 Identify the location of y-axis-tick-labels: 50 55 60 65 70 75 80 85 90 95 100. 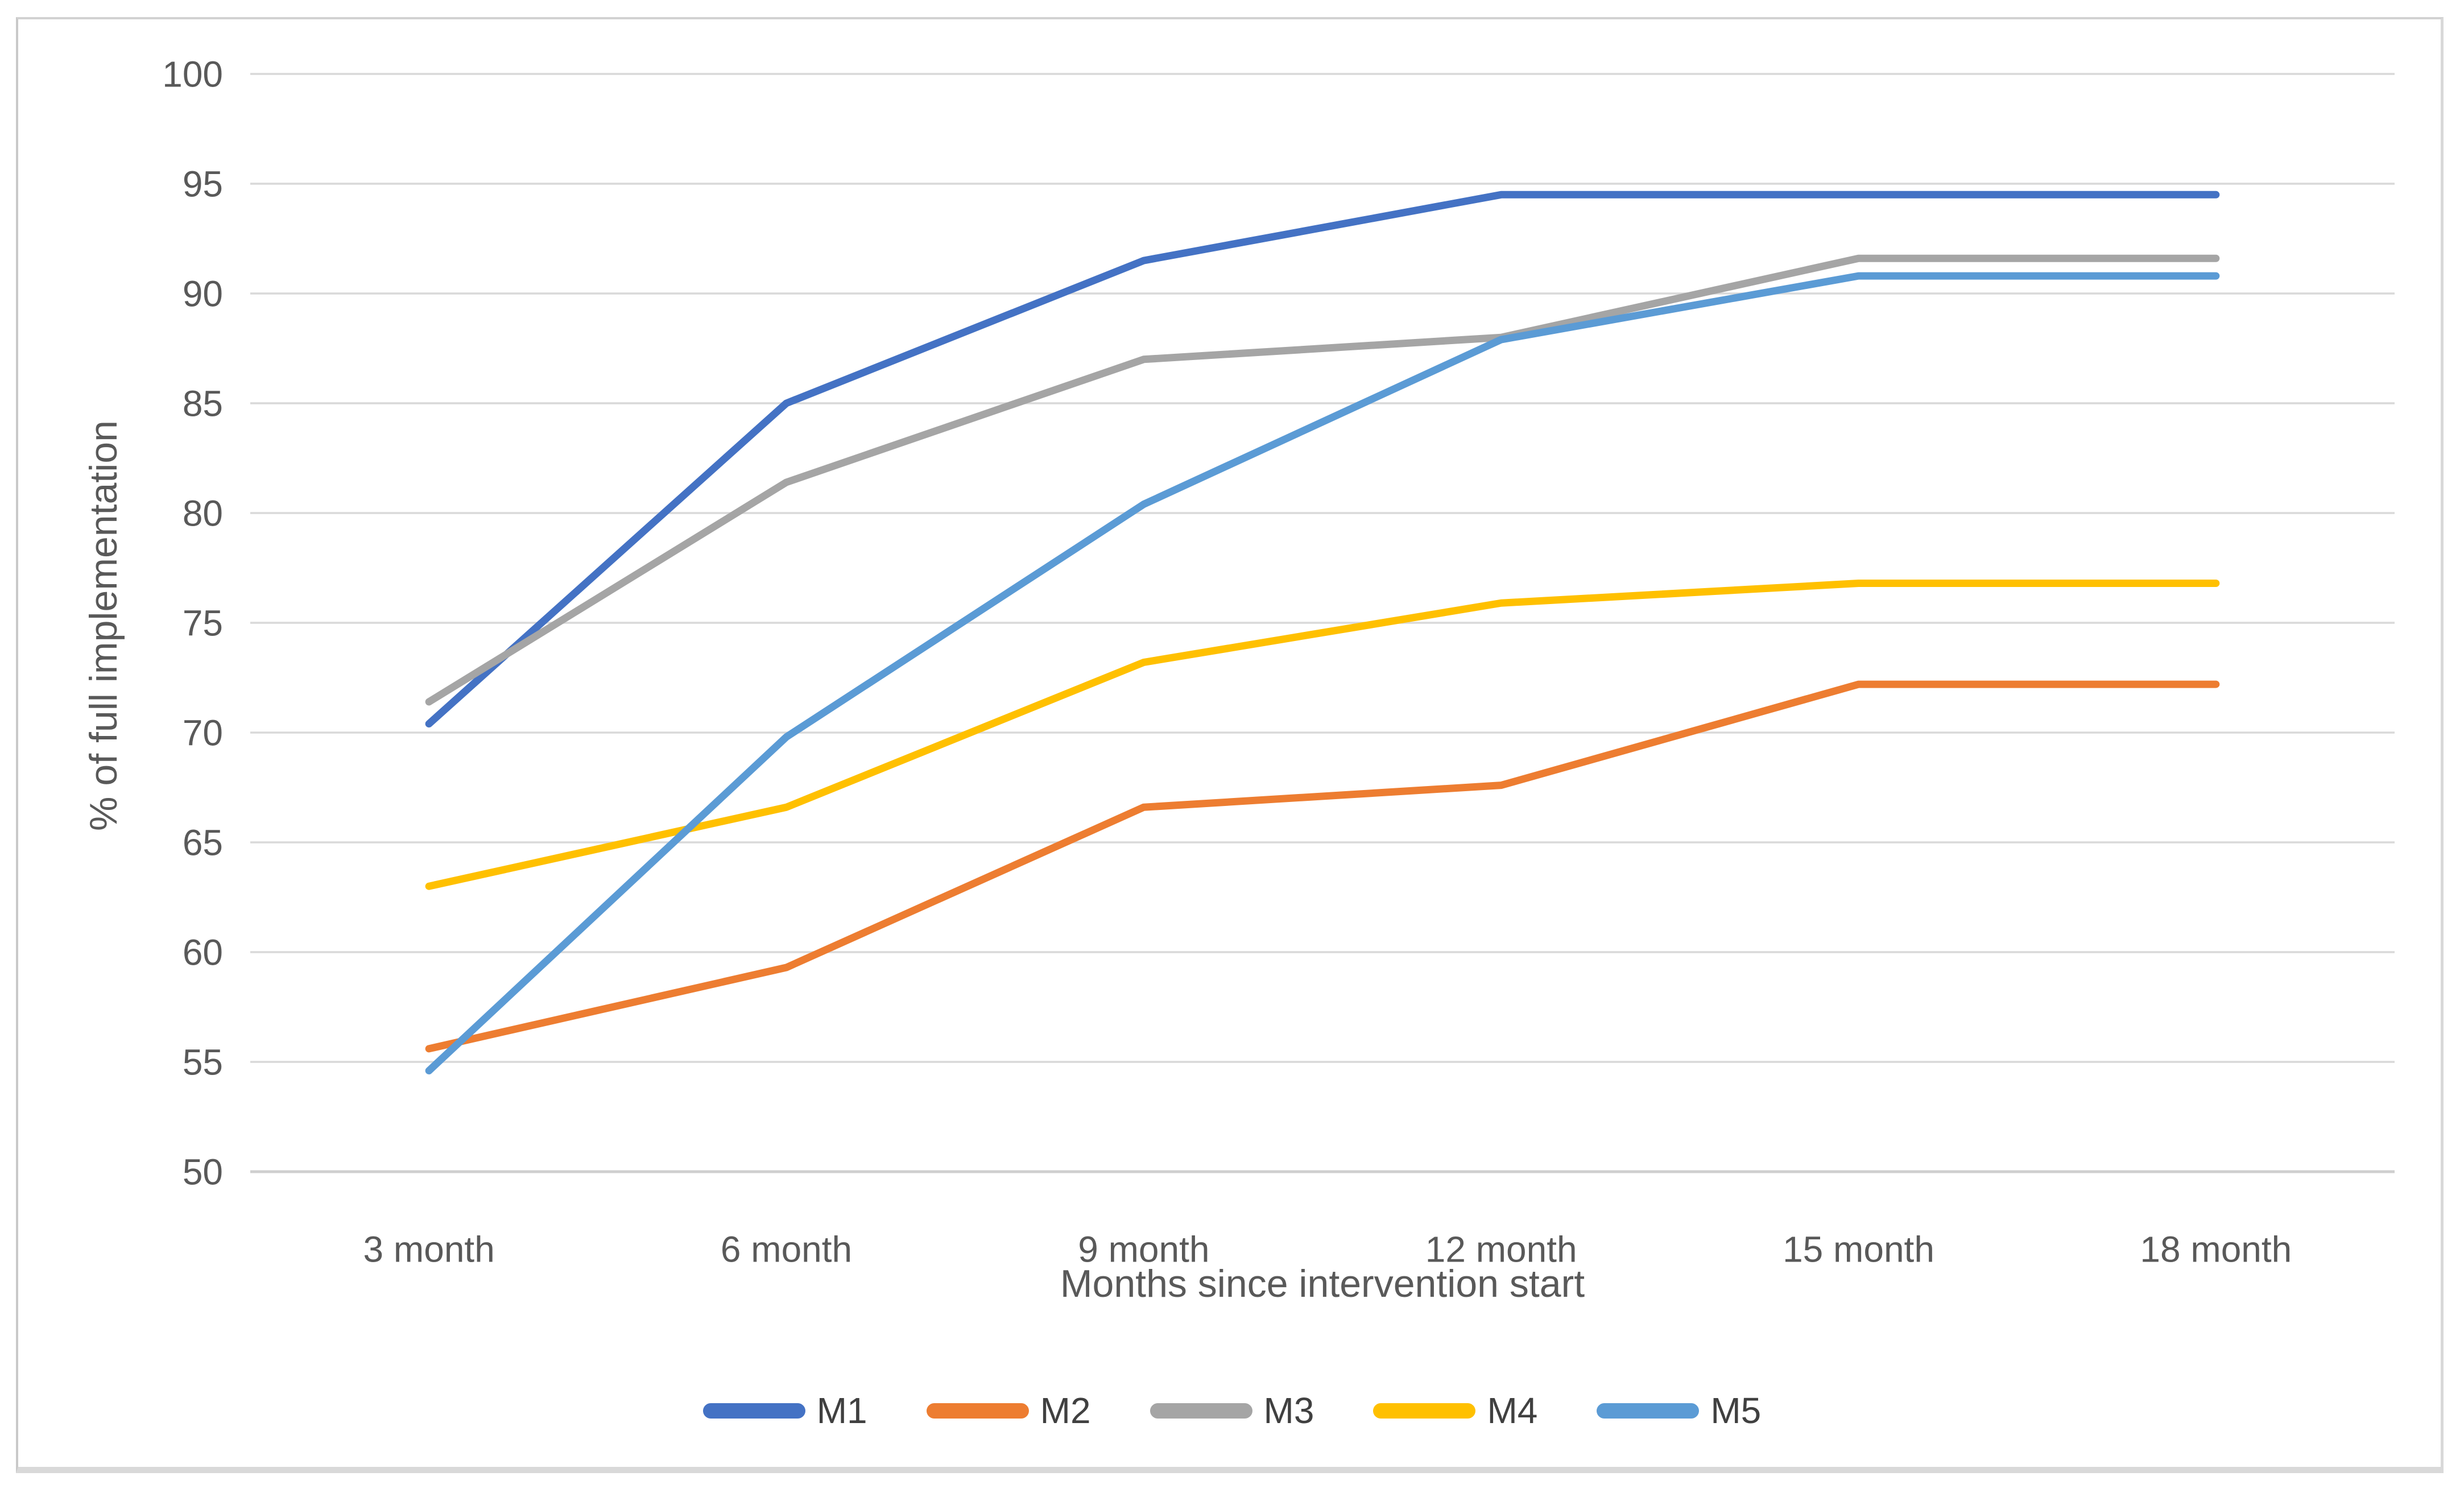
(192, 622).